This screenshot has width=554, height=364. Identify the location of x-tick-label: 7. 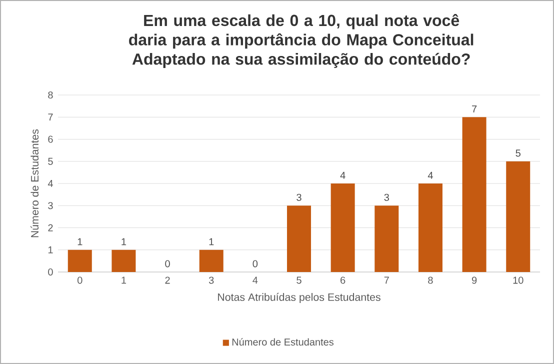
(386, 280).